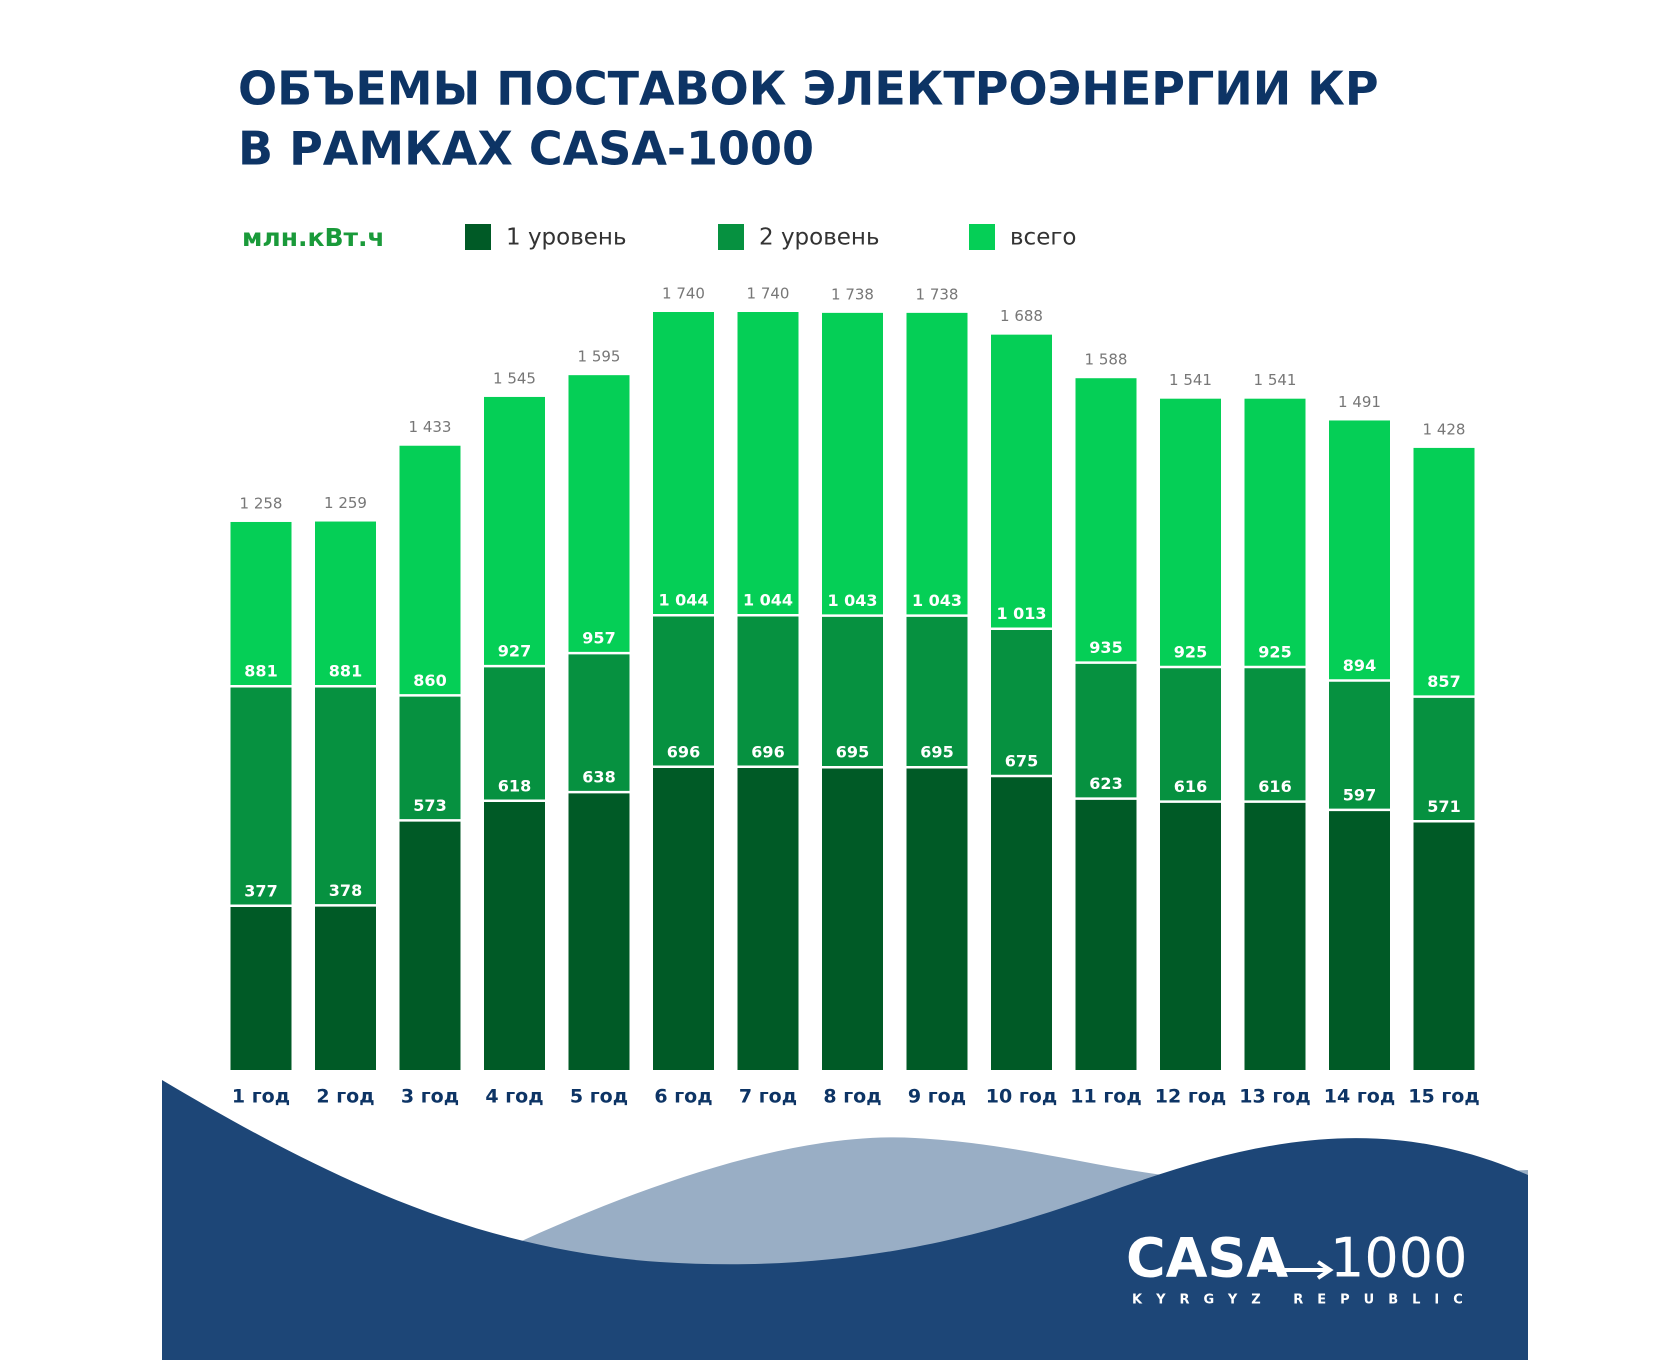  What do you see at coordinates (1359, 794) in the screenshot?
I see `value-label: 597` at bounding box center [1359, 794].